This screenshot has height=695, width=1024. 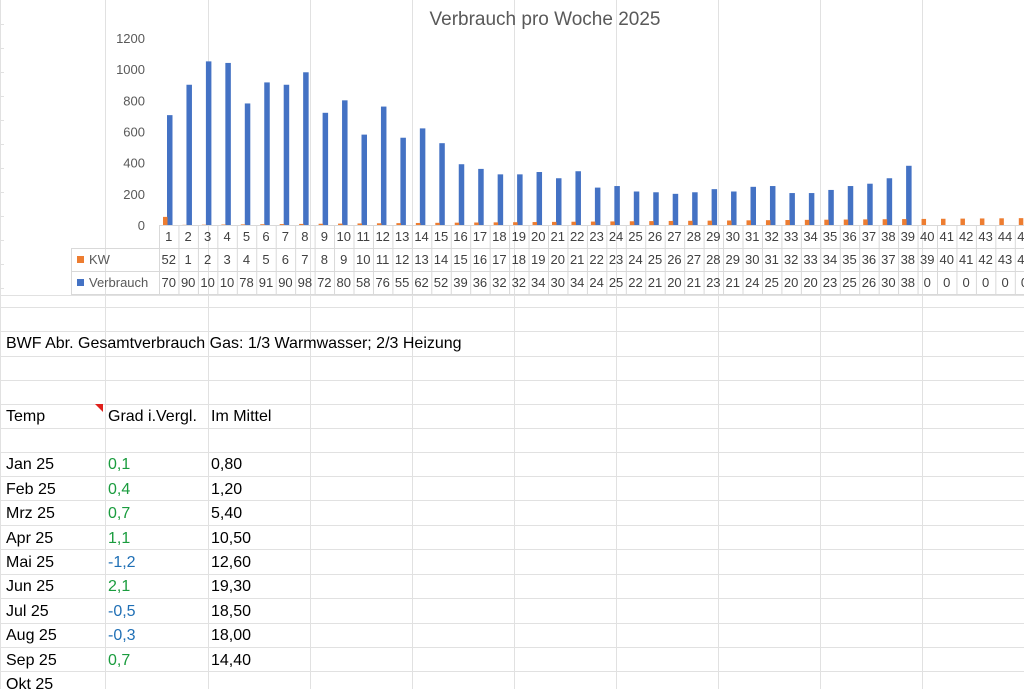 What do you see at coordinates (30, 562) in the screenshot?
I see `month-cell: Mai 25` at bounding box center [30, 562].